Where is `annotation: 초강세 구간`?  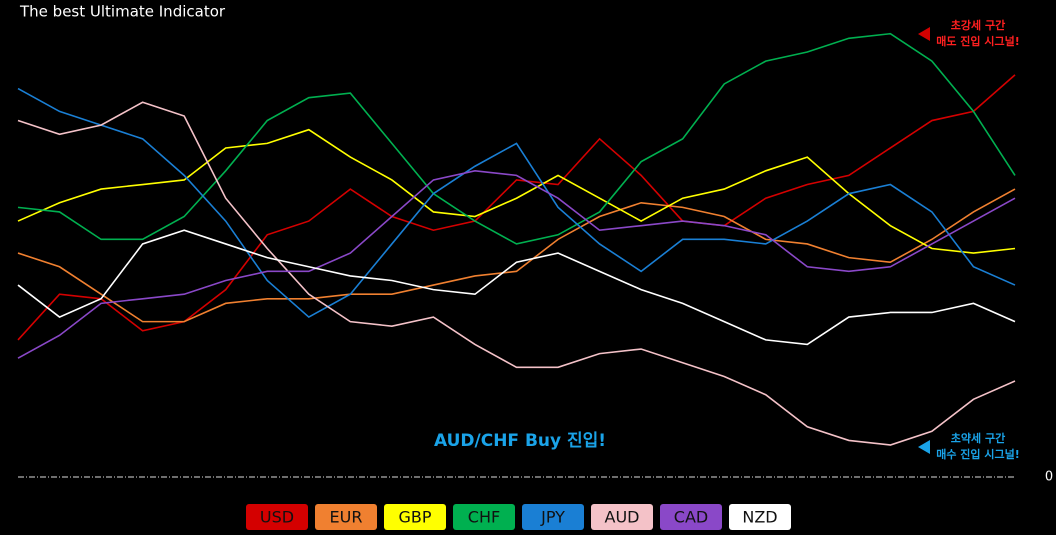 annotation: 초강세 구간 is located at coordinates (978, 25).